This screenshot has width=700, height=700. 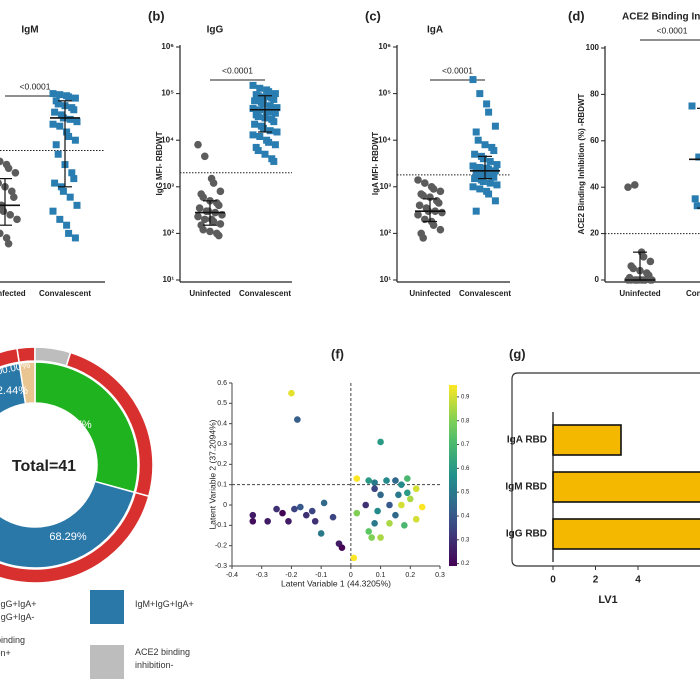 I want to click on y-tick-label: 10⁴, so click(x=167, y=139).